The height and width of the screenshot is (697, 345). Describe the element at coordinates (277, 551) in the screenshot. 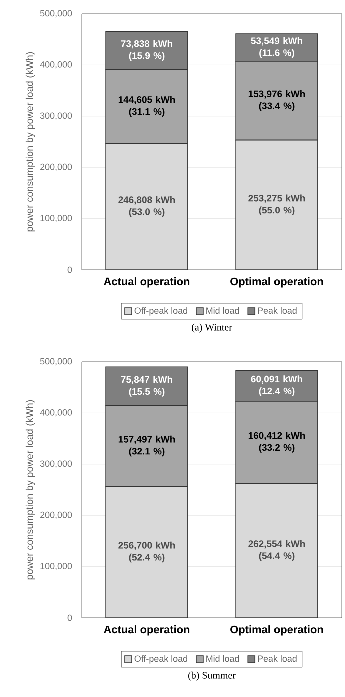

I see `data-label: 262,554 kWh (54.4 %)` at that location.